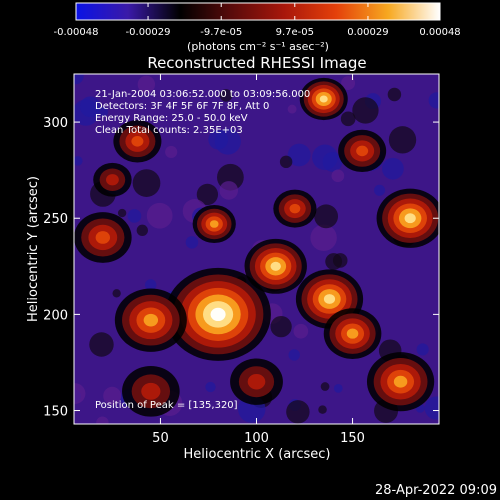 This screenshot has height=500, width=500. What do you see at coordinates (182, 106) in the screenshot?
I see `info-line: Detectors: 3F 4F 5F 6F 7F 8F, Att 0` at bounding box center [182, 106].